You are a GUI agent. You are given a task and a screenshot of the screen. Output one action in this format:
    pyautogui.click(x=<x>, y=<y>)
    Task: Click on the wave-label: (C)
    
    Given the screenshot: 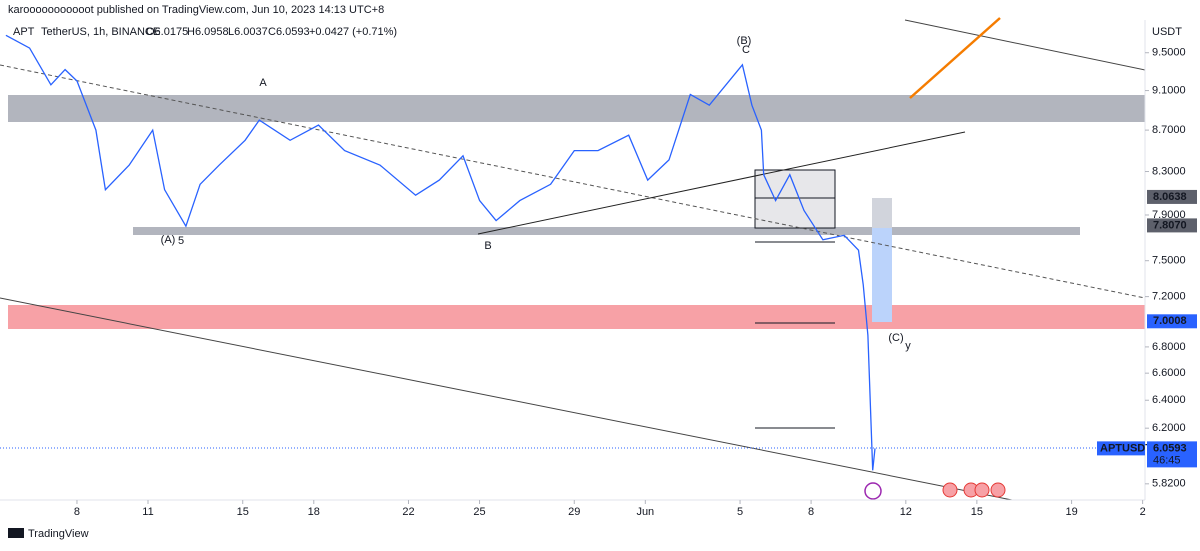 What is the action you would take?
    pyautogui.click(x=895, y=338)
    